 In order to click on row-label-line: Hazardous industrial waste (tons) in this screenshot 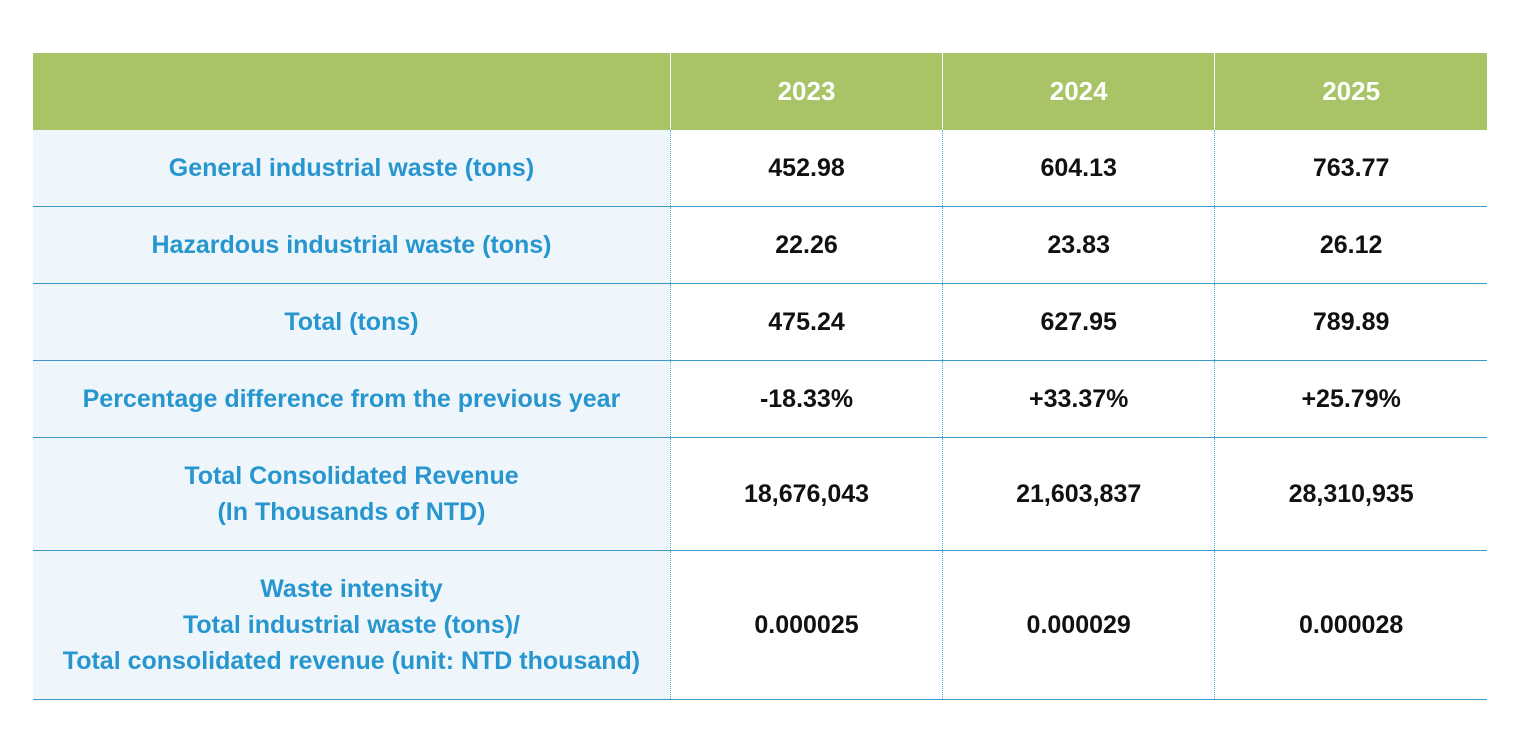, I will do `click(351, 245)`.